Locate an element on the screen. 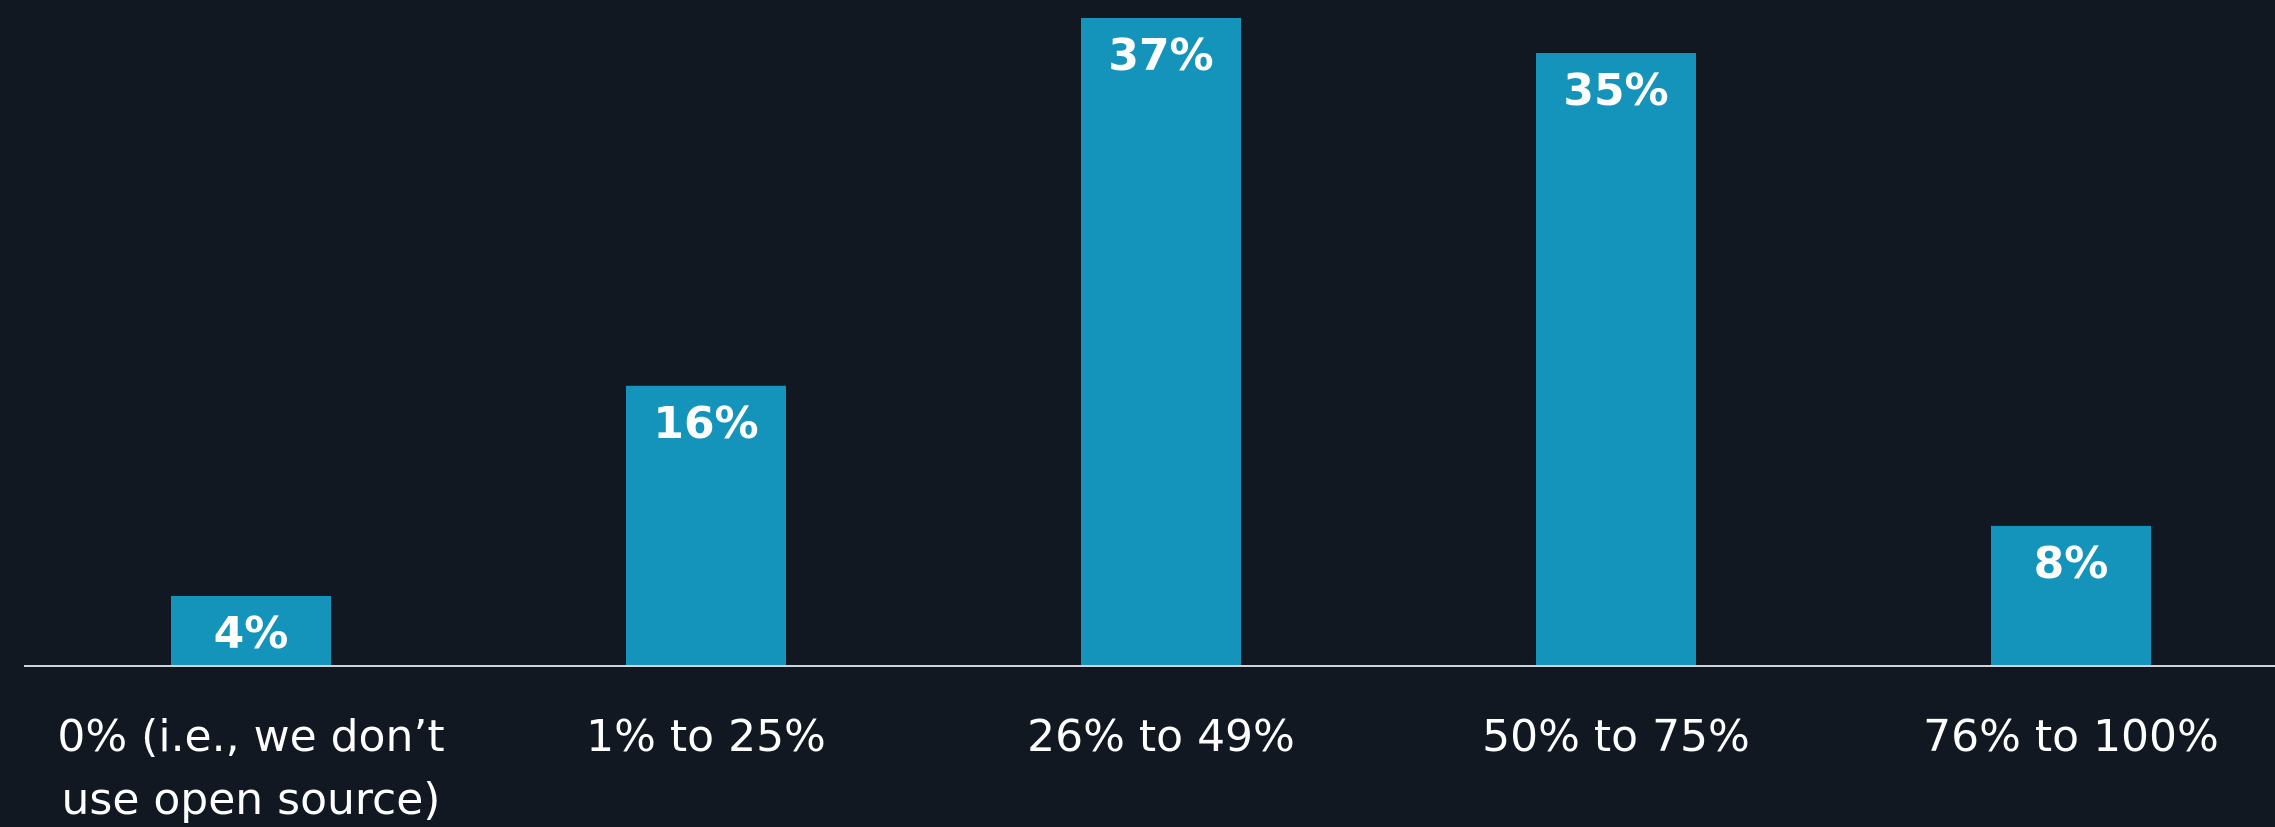 The width and height of the screenshot is (2275, 827). category-label-2: 26% to 49% is located at coordinates (1161, 736).